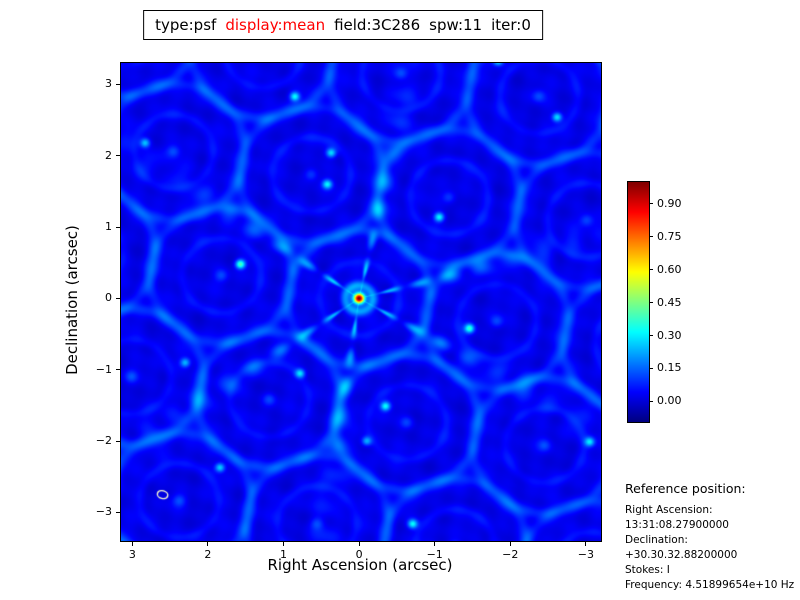 The width and height of the screenshot is (800, 600). I want to click on x-axis-label: Right Ascension (arcsec), so click(360, 565).